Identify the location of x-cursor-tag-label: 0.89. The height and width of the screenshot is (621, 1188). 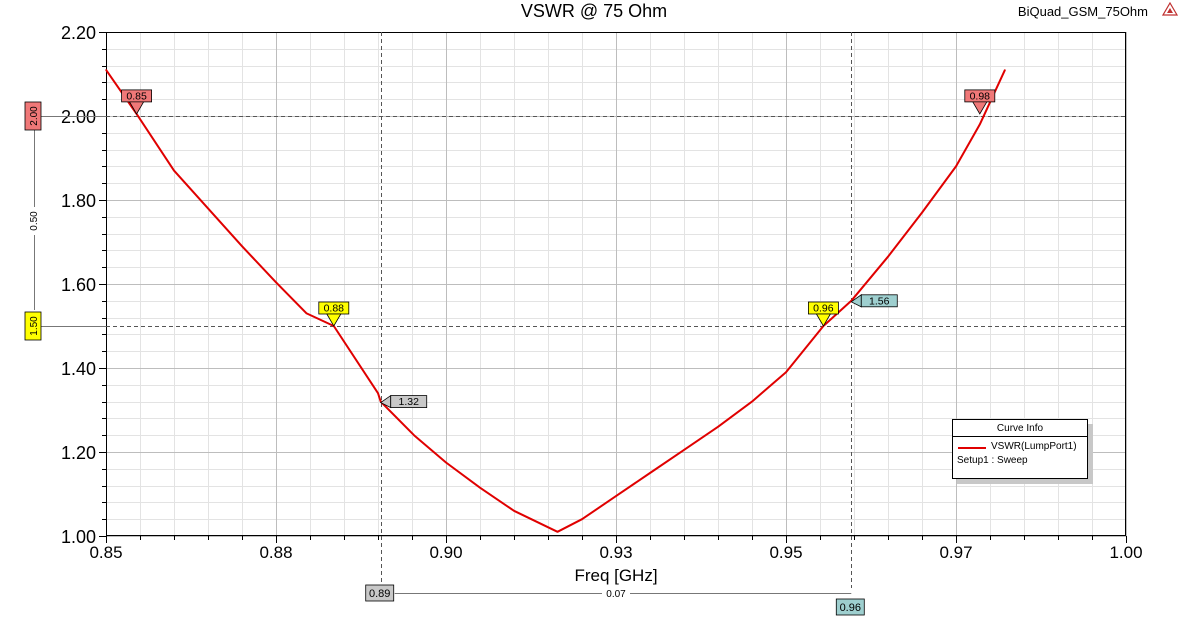
(379, 594).